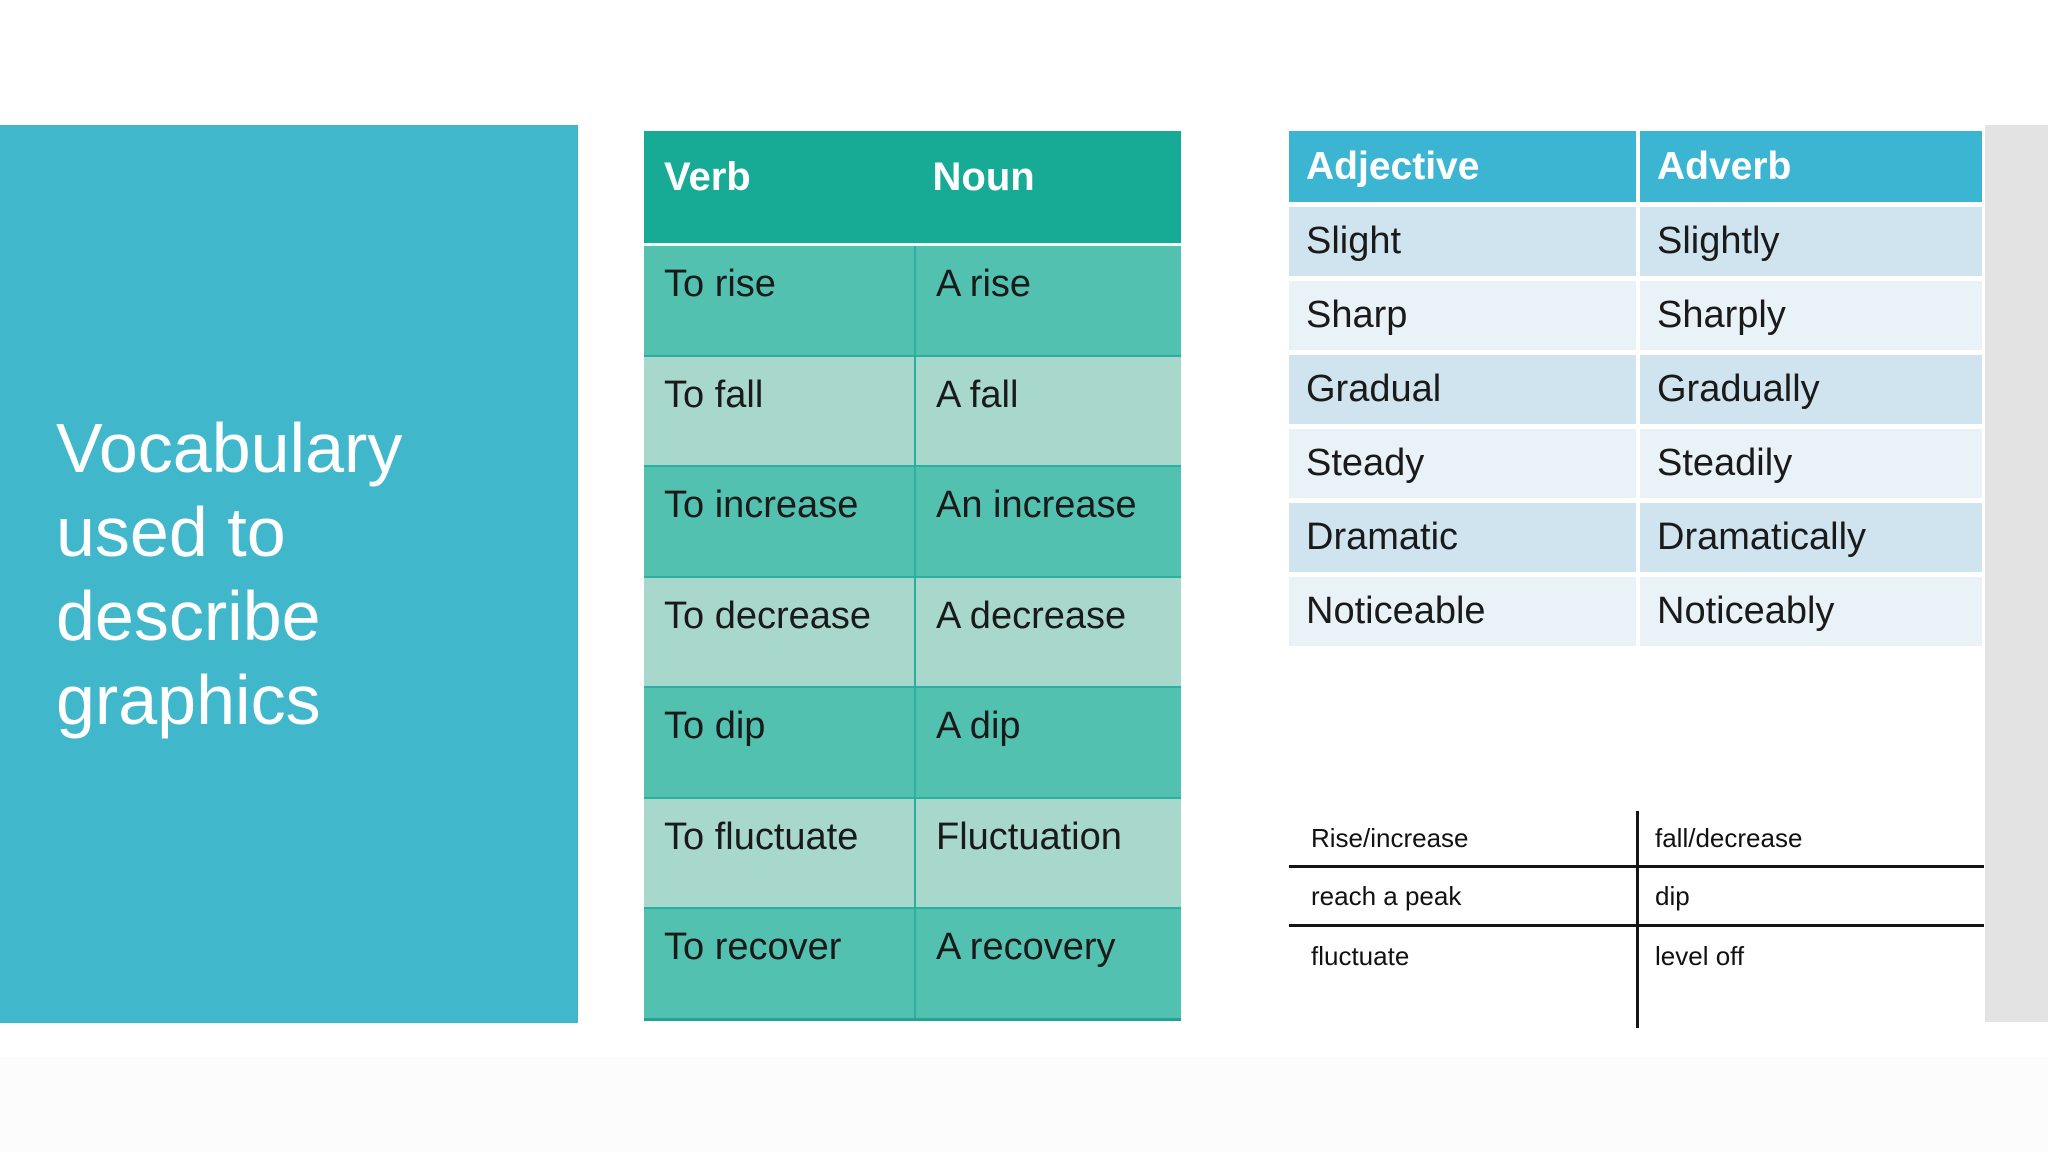  I want to click on table-cell: Fluctuation, so click(1047, 853).